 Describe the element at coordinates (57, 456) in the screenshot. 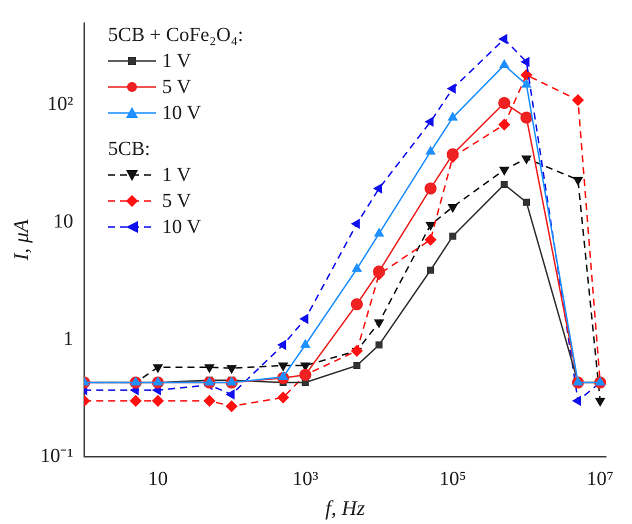

I see `y-tick-label: 10⁻¹` at that location.